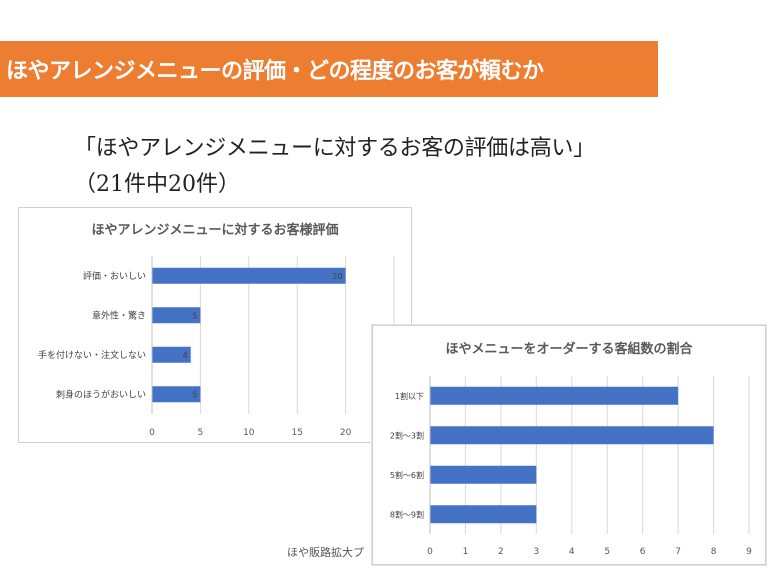 This screenshot has width=782, height=586. Describe the element at coordinates (296, 433) in the screenshot. I see `x-tick-label: 15` at that location.